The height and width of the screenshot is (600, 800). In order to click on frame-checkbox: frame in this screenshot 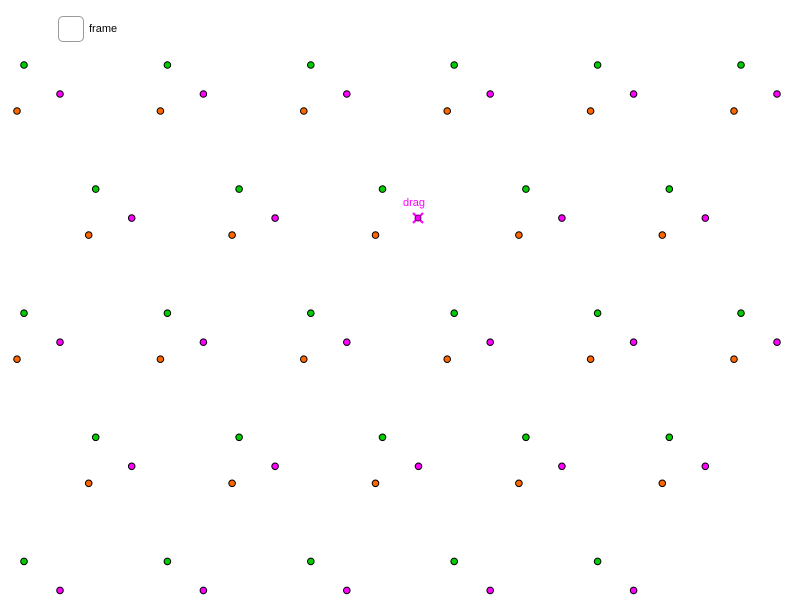, I will do `click(87, 29)`.